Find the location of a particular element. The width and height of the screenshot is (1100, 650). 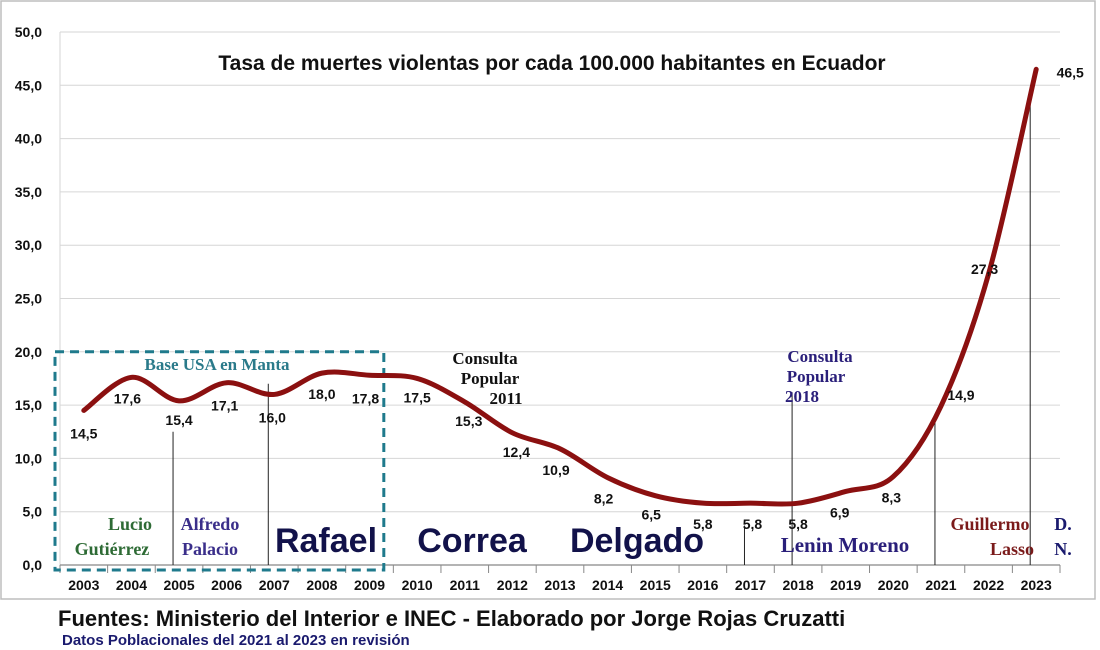

consulta-2011-line1: Consulta is located at coordinates (485, 358).